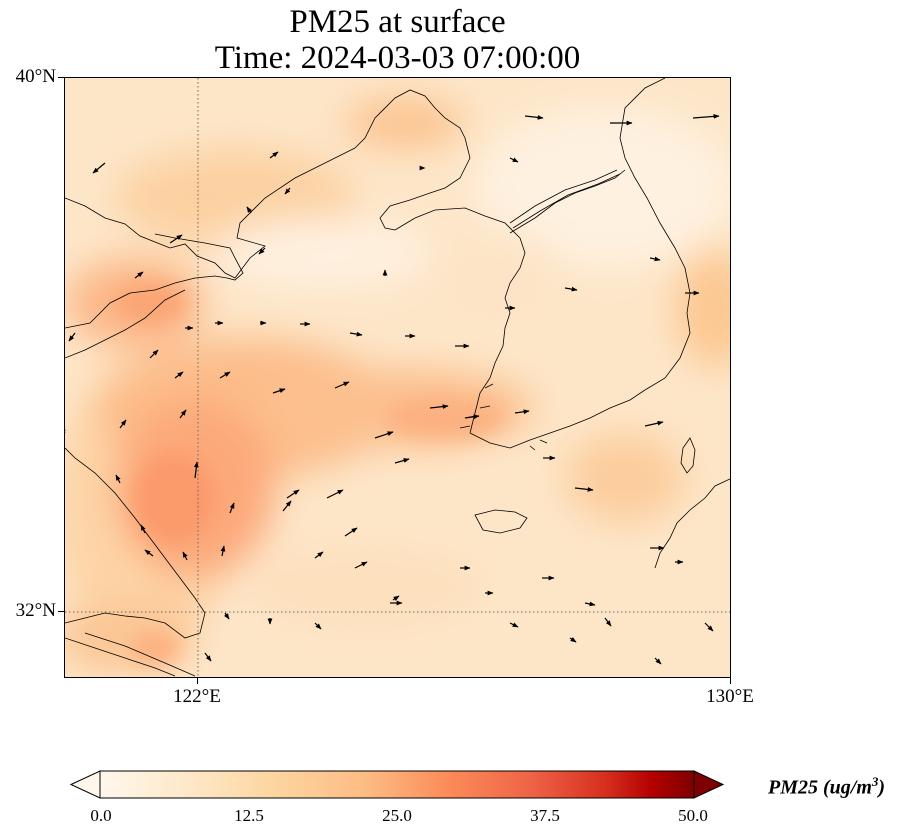 Image resolution: width=905 pixels, height=836 pixels. Describe the element at coordinates (875, 781) in the screenshot. I see `colorbar-label-sup: 3` at that location.